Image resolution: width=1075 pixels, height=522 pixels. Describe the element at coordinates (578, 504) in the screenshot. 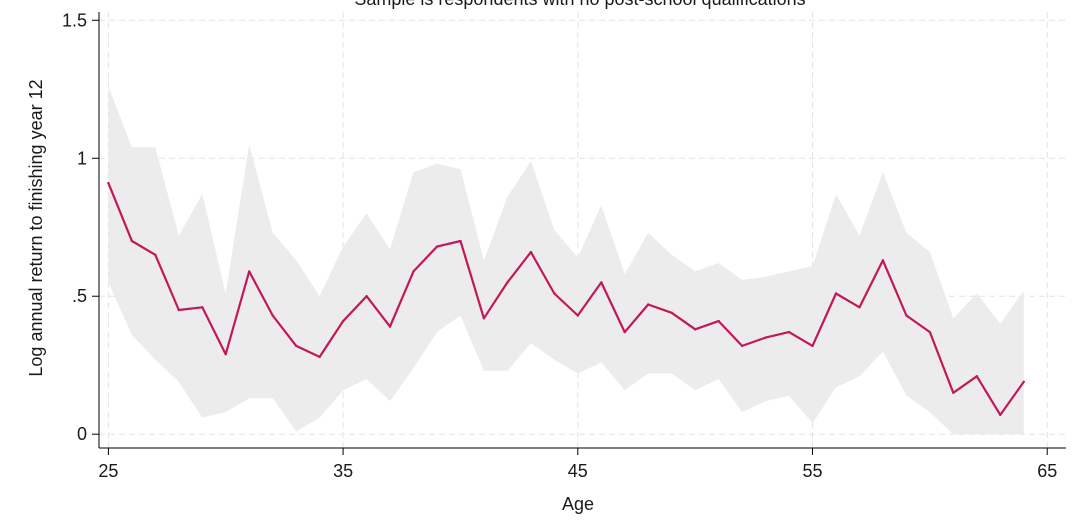

I see `x-axis-label: Age` at that location.